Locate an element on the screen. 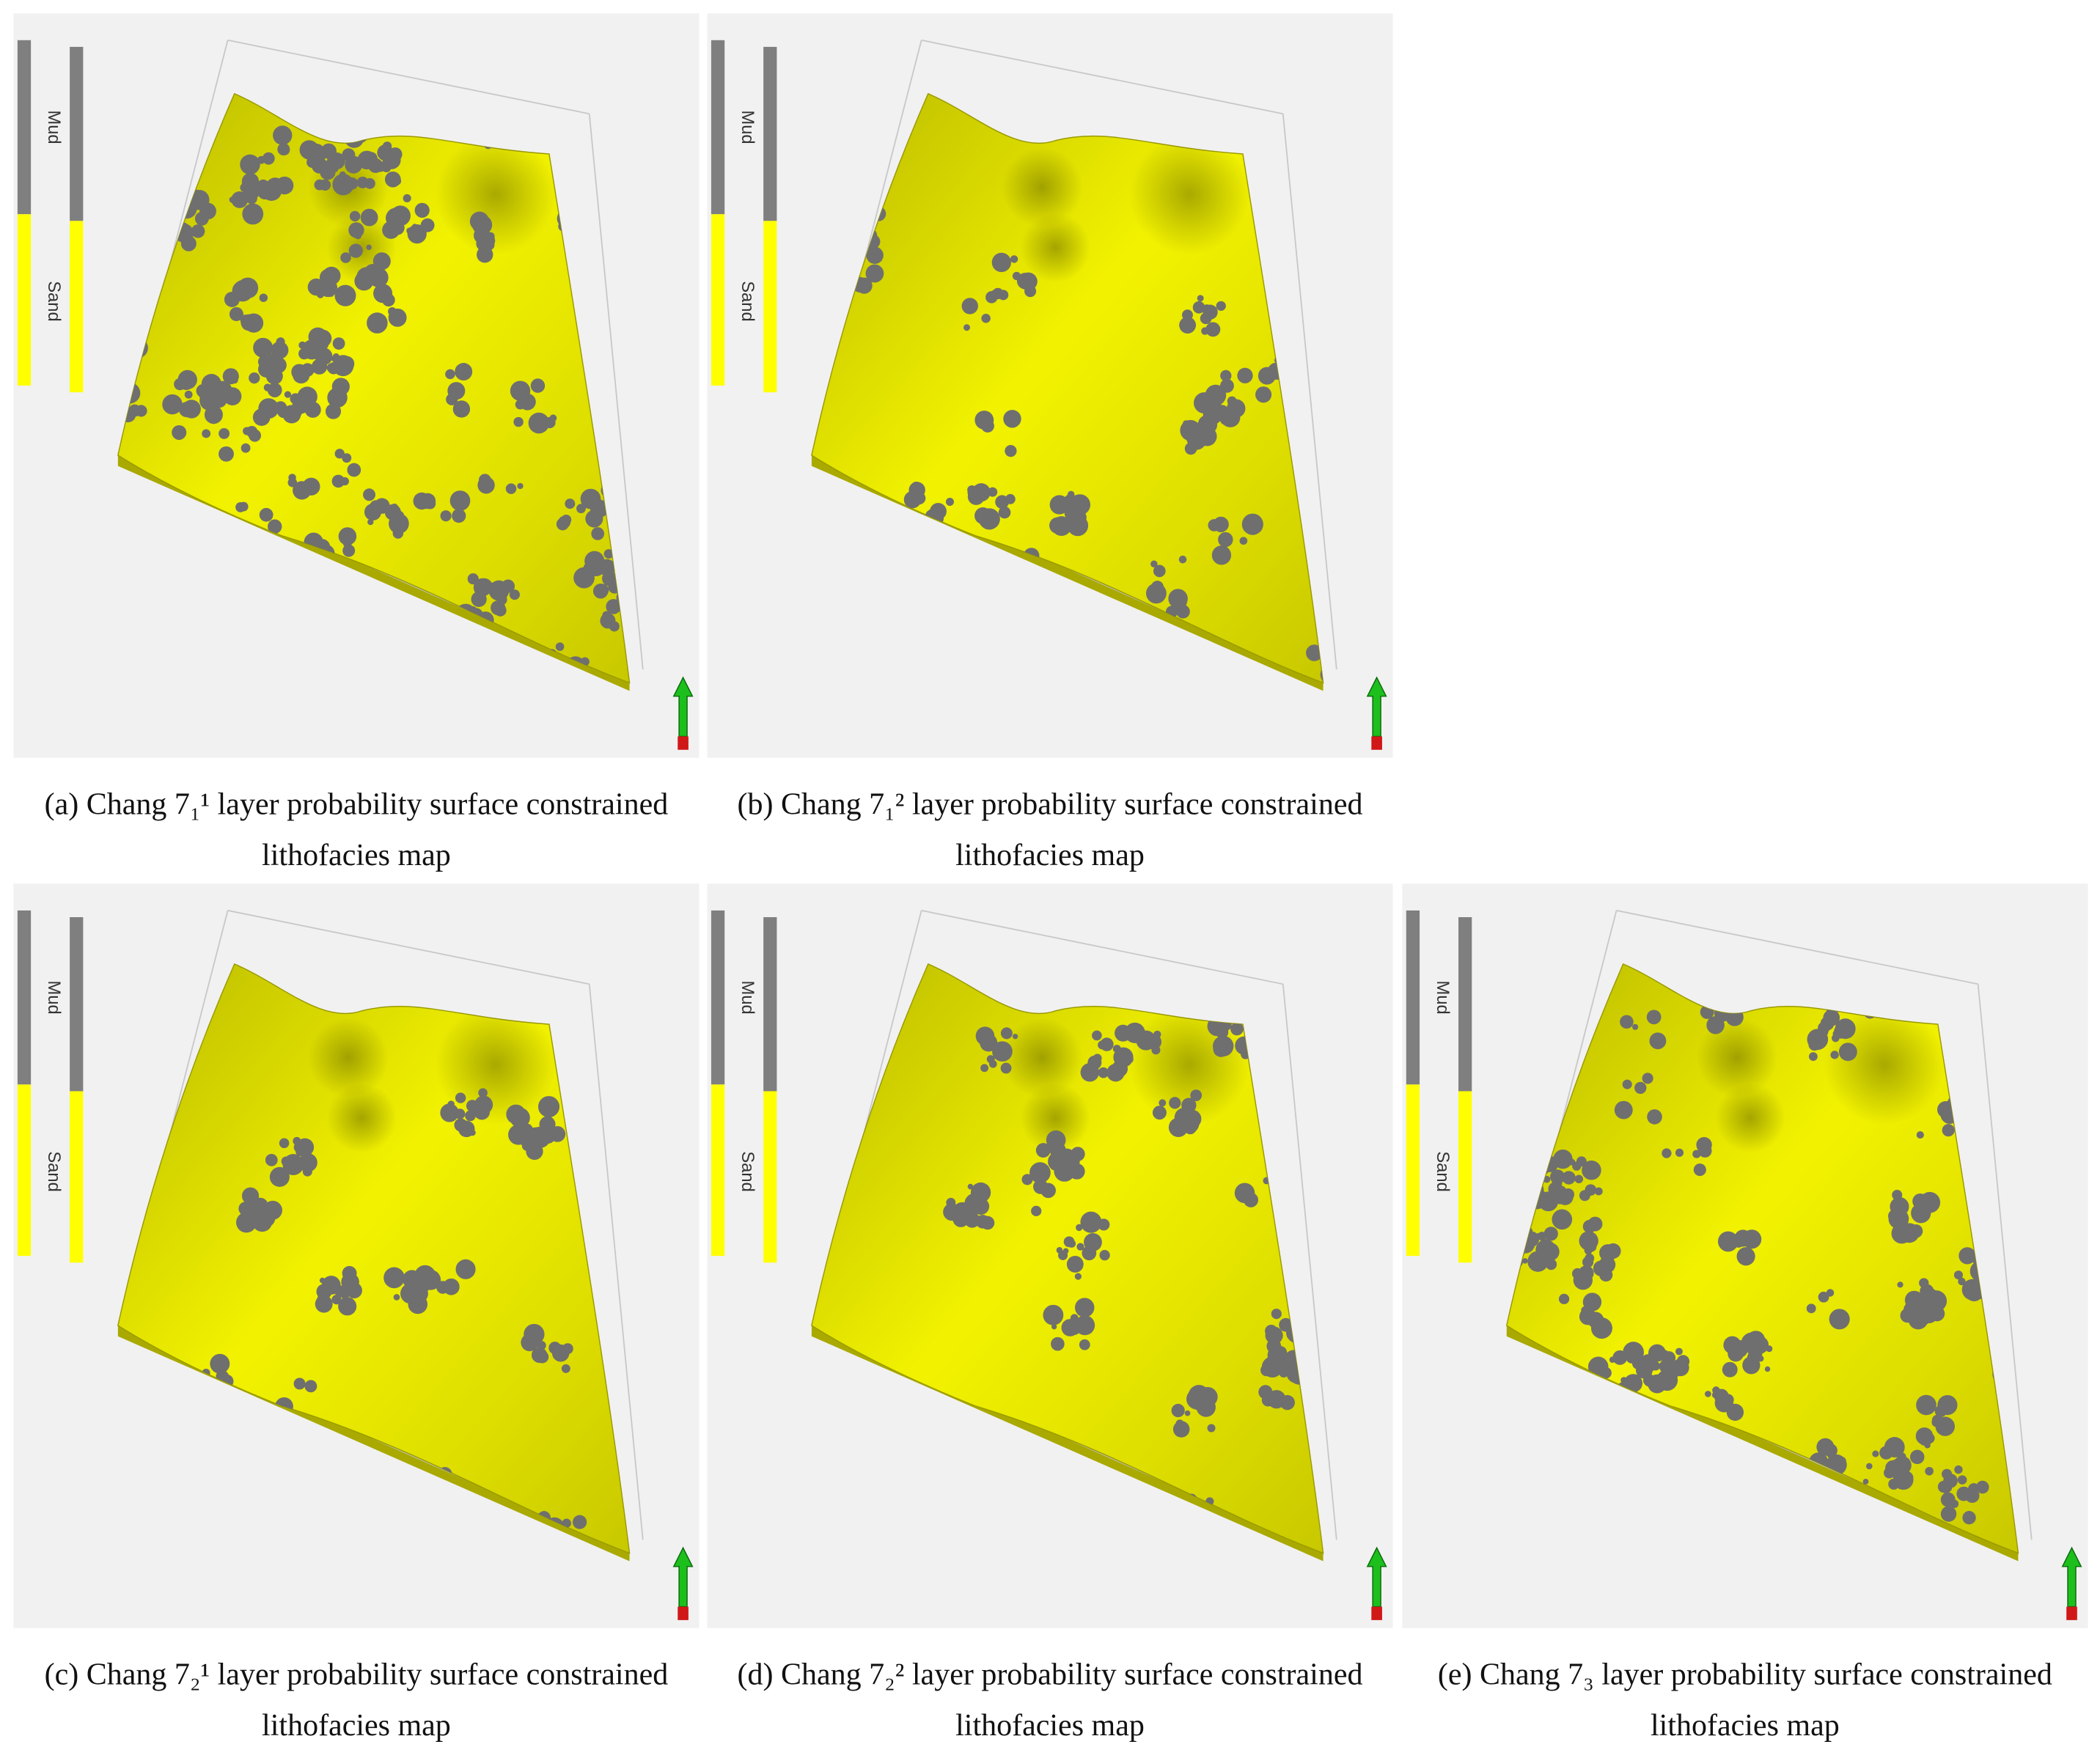 The image size is (2100, 1758). box-edge is located at coordinates (408, 77).